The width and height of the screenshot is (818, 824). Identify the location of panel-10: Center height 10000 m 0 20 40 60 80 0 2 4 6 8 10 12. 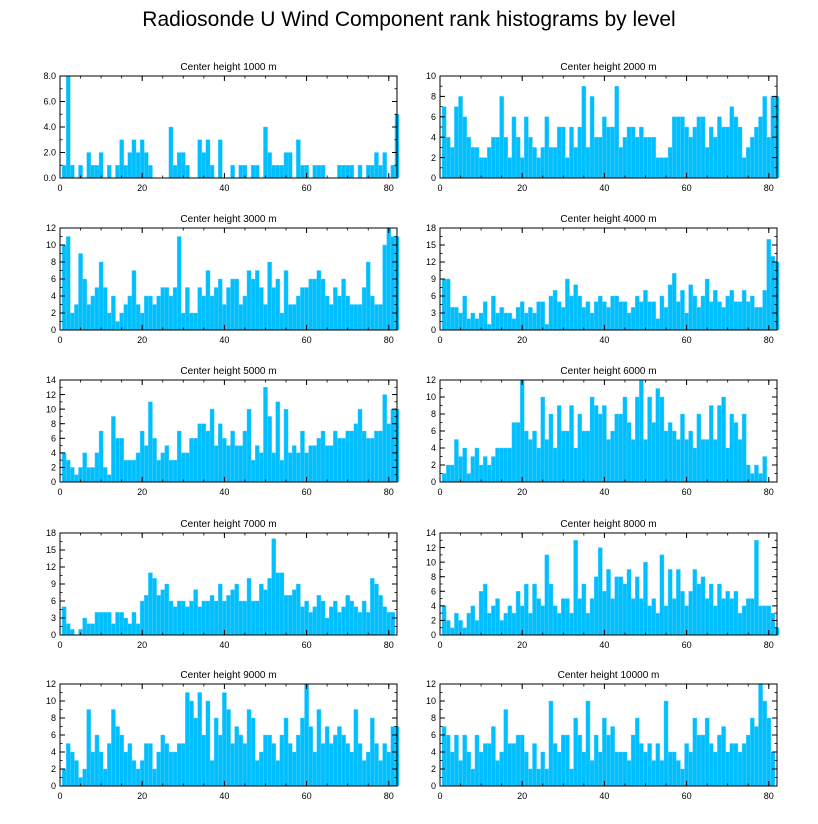
(602, 735).